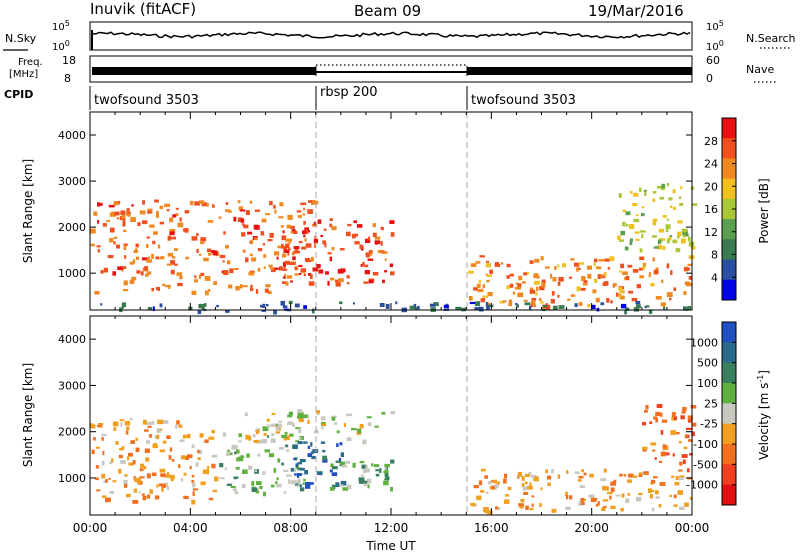 This screenshot has width=800, height=558. What do you see at coordinates (391, 528) in the screenshot?
I see `x-tick-label: 12:00` at bounding box center [391, 528].